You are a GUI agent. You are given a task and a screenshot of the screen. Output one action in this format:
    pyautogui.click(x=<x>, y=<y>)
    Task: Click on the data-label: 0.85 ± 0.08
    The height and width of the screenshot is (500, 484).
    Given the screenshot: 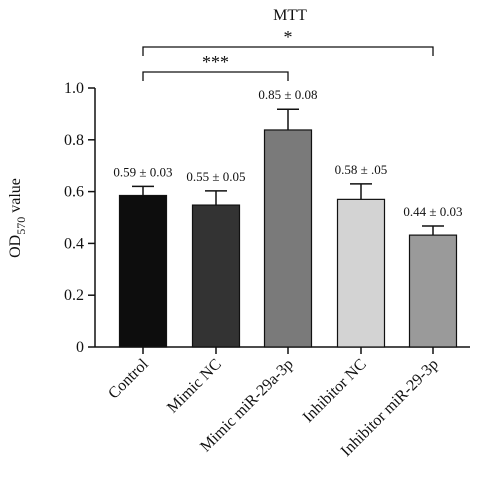 What is the action you would take?
    pyautogui.click(x=287, y=94)
    